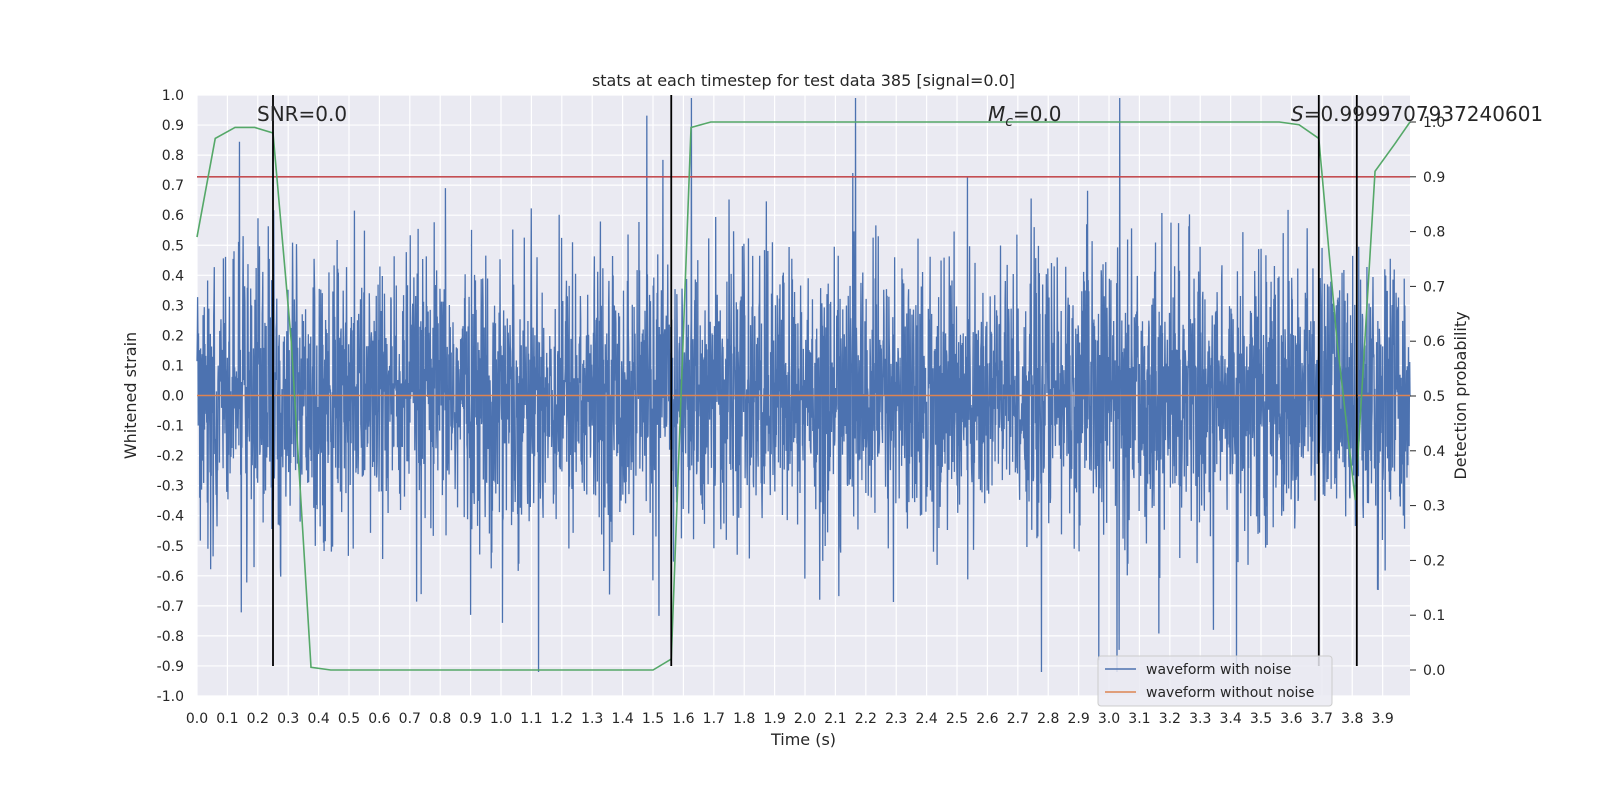 Image resolution: width=1600 pixels, height=800 pixels. I want to click on y-tick-label: 0.0, so click(173, 397).